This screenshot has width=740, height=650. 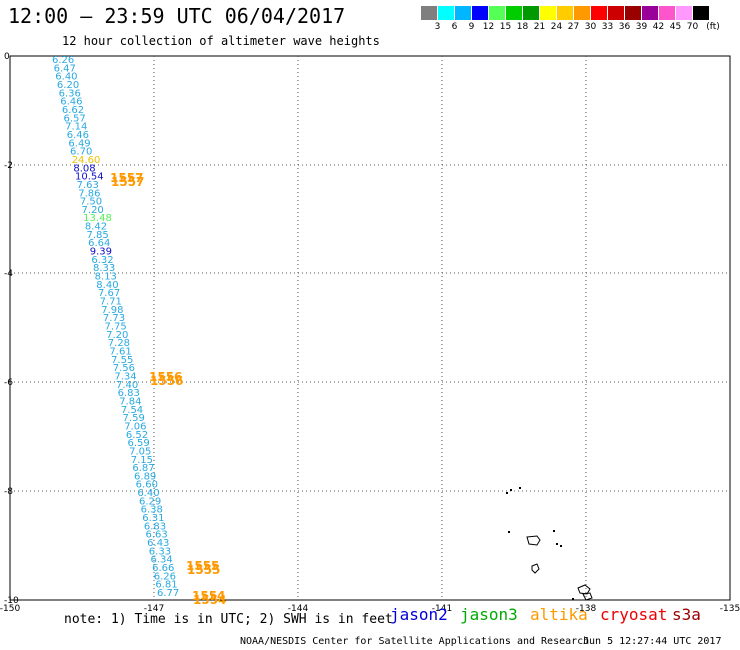 What do you see at coordinates (539, 27) in the screenshot?
I see `legend-label: 21` at bounding box center [539, 27].